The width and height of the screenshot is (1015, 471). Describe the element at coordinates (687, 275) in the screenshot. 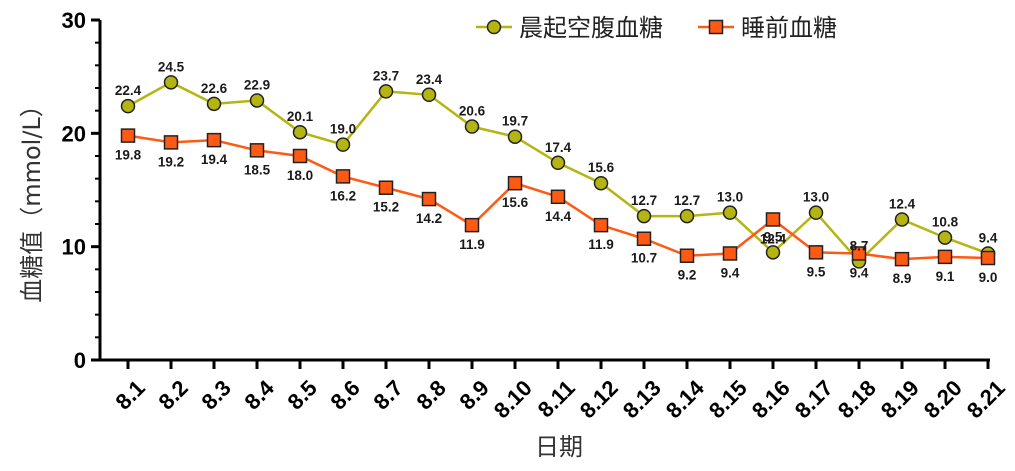

I see `data-label: 9.2` at that location.